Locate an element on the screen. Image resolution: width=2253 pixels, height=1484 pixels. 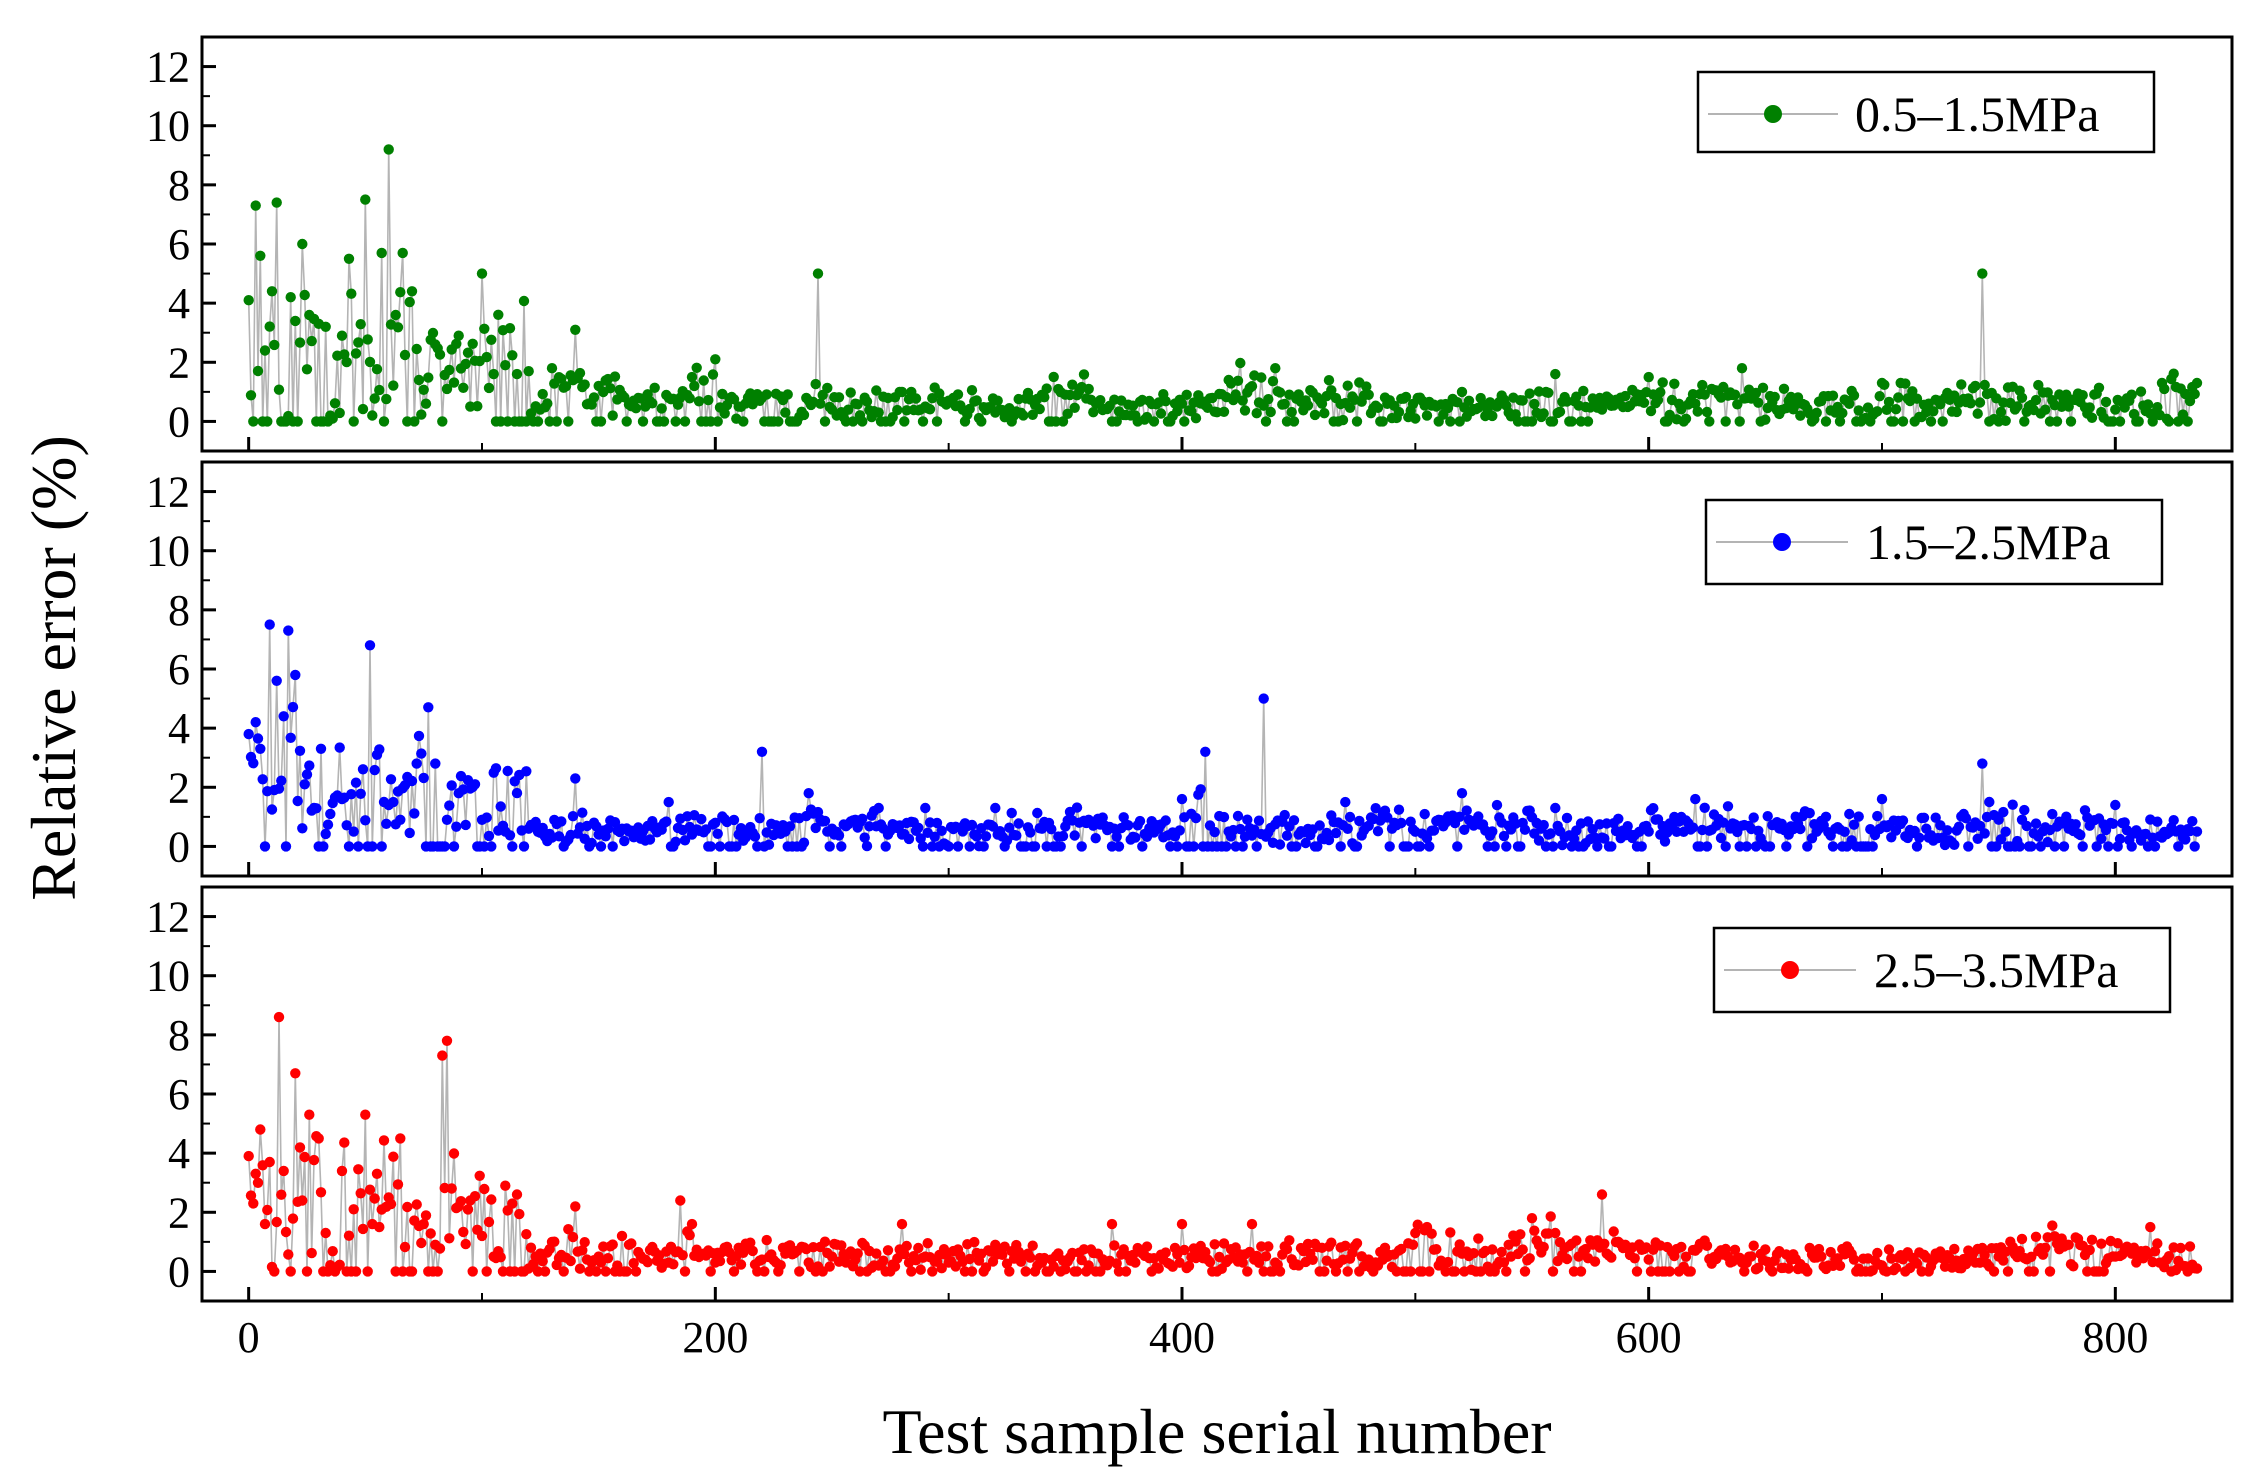
y-tick-label: 10 is located at coordinates (168, 551).